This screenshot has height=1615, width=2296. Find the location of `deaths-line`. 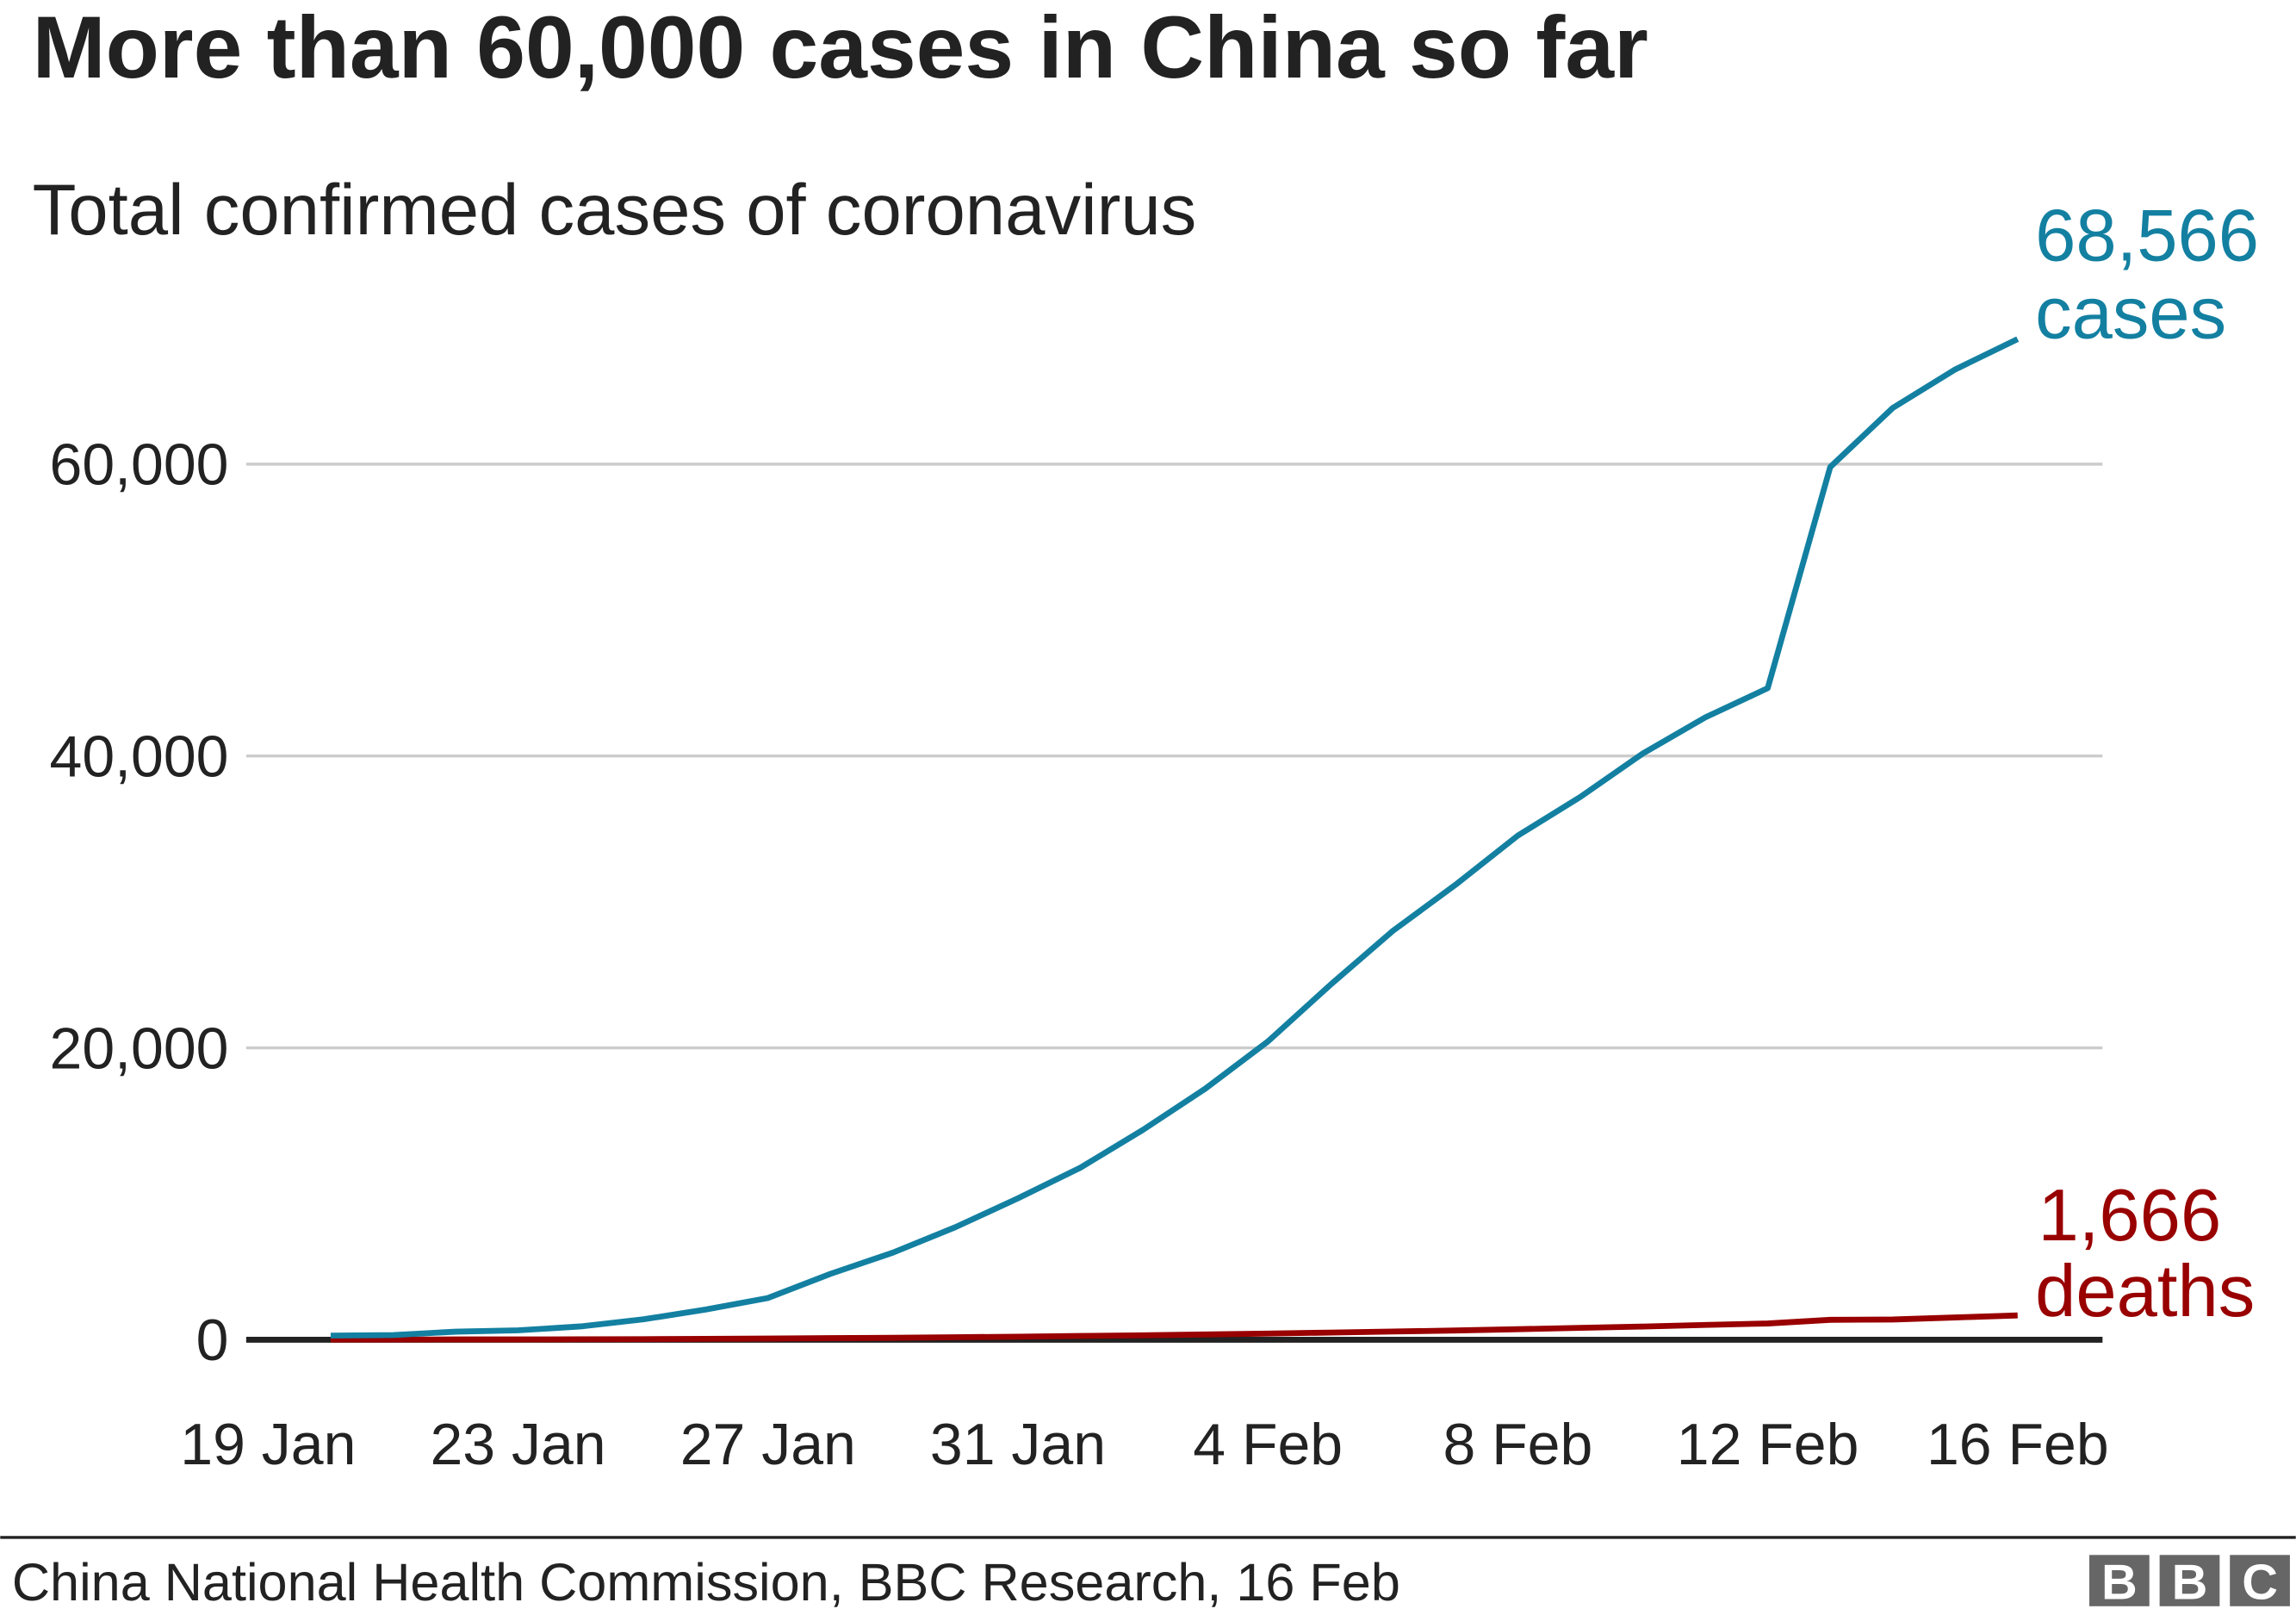

deaths-line is located at coordinates (1174, 1327).